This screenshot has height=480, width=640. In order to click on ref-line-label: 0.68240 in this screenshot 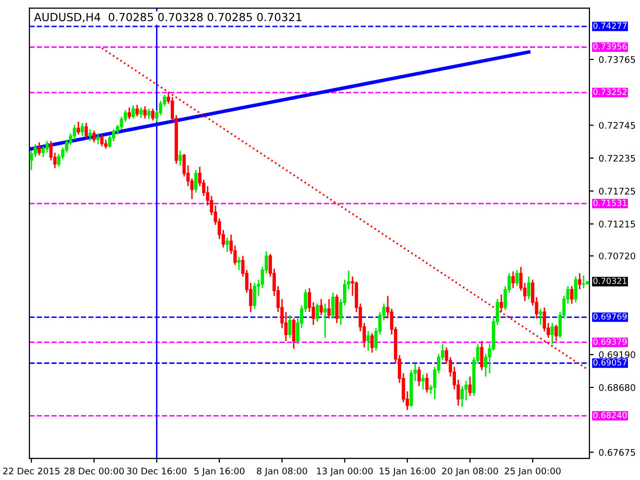, I will do `click(610, 415)`.